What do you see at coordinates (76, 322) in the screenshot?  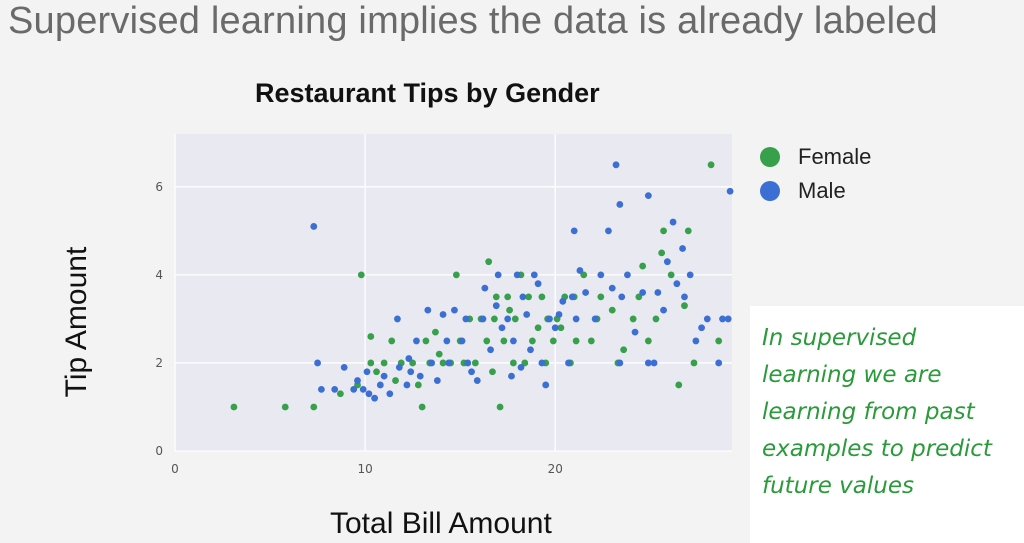 I see `y-axis-label: Tip Amount` at bounding box center [76, 322].